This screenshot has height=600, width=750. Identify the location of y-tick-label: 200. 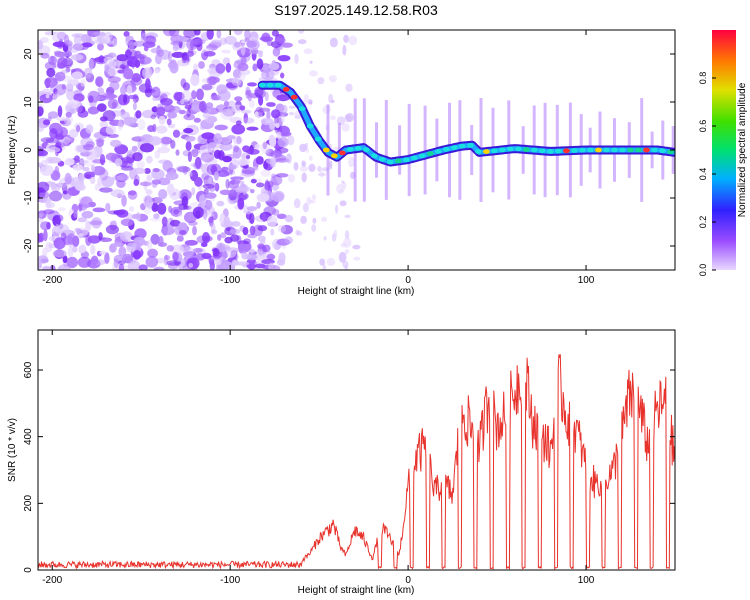
(28, 503).